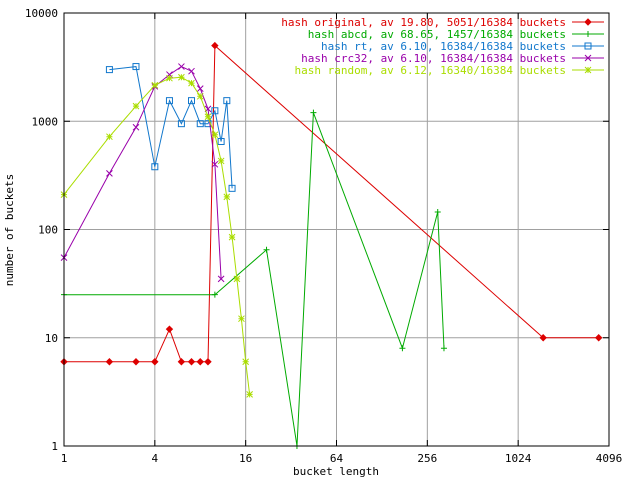 This screenshot has height=480, width=640. What do you see at coordinates (245, 458) in the screenshot?
I see `x-tick-label: 16` at bounding box center [245, 458].